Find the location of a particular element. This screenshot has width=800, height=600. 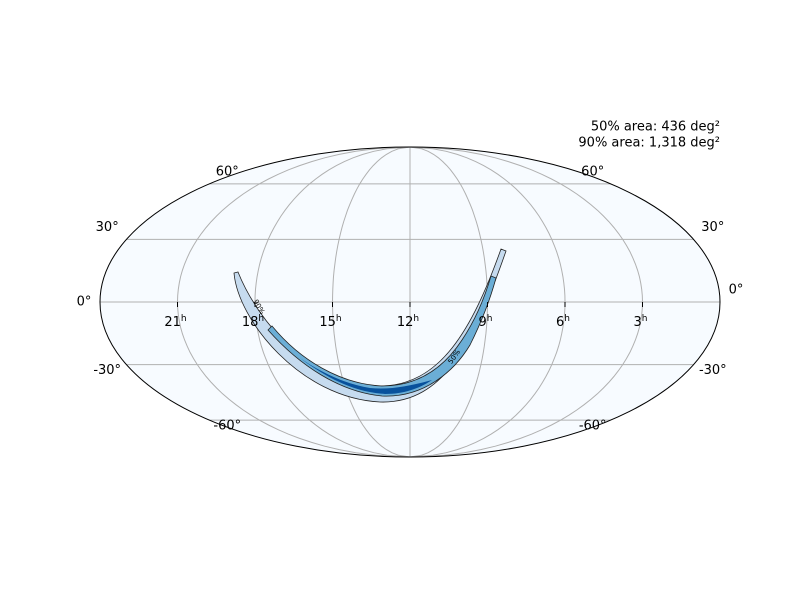

ra-label: 6h is located at coordinates (563, 322).